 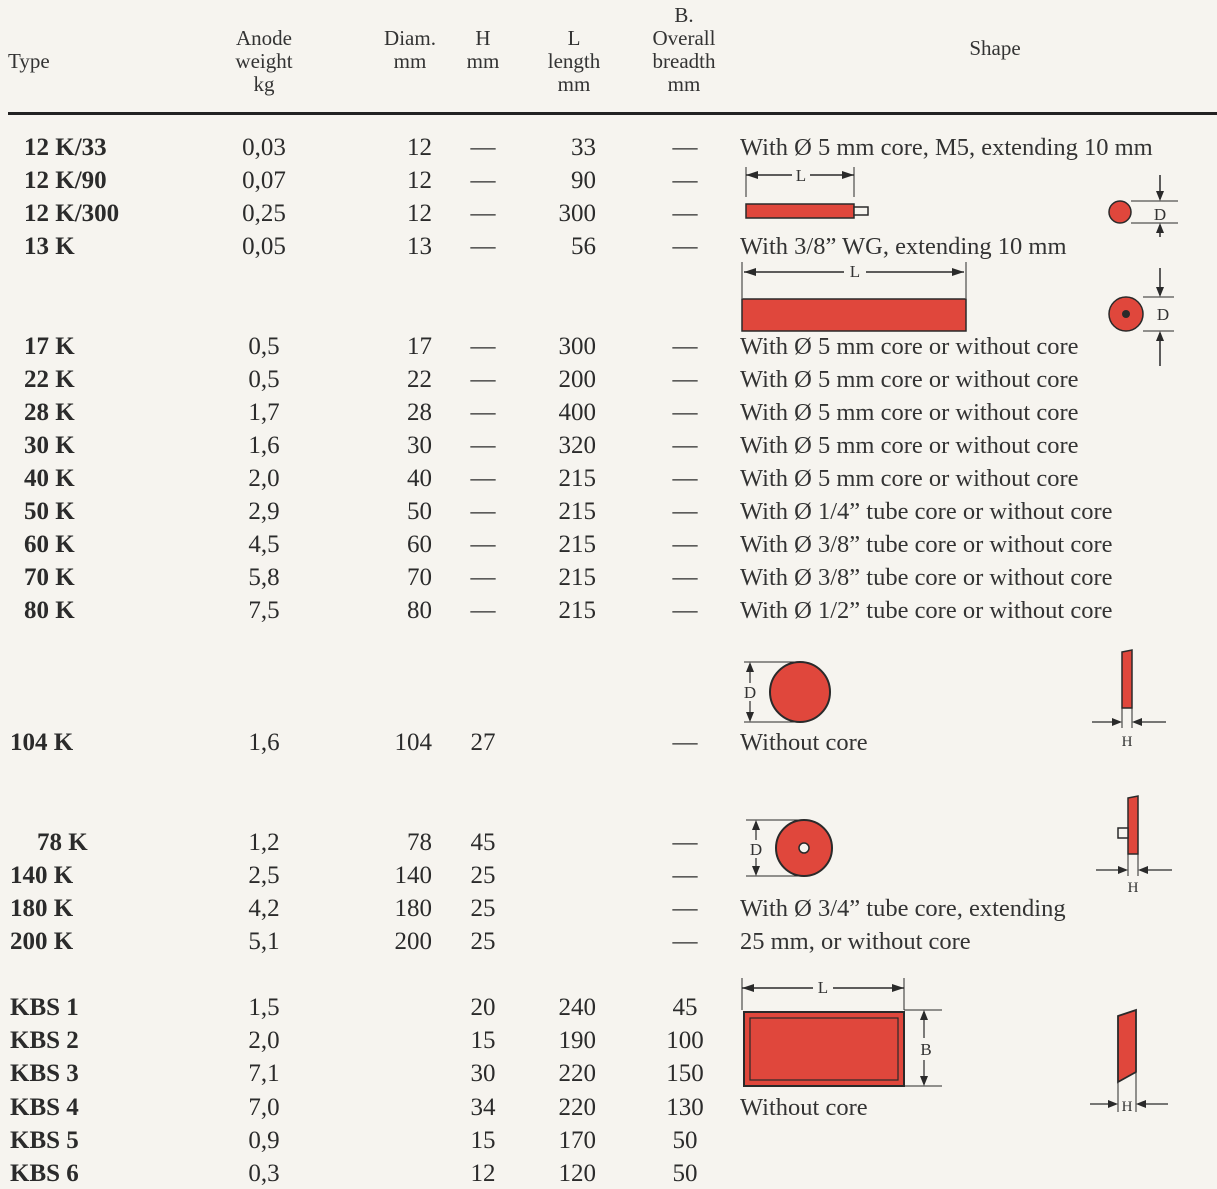 What do you see at coordinates (685, 1173) in the screenshot?
I see `cell-breadth: 50` at bounding box center [685, 1173].